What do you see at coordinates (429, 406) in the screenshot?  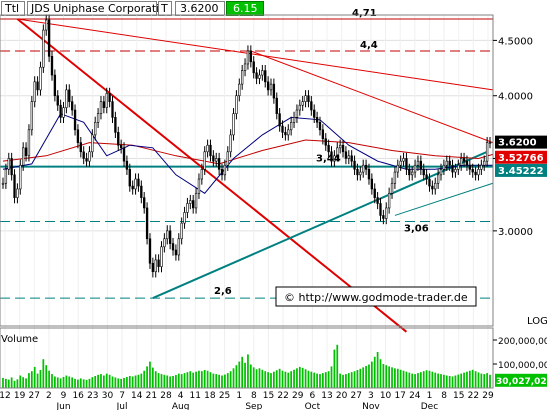 I see `month-label: Dec` at bounding box center [429, 406].